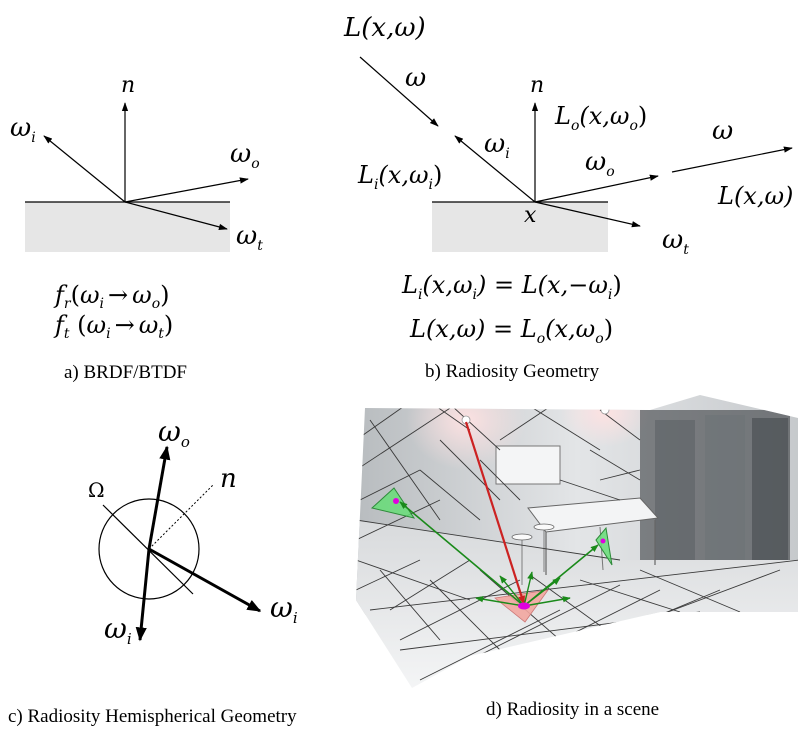 The image size is (810, 733). Describe the element at coordinates (396, 501) in the screenshot. I see `magenta-point-wall` at that location.